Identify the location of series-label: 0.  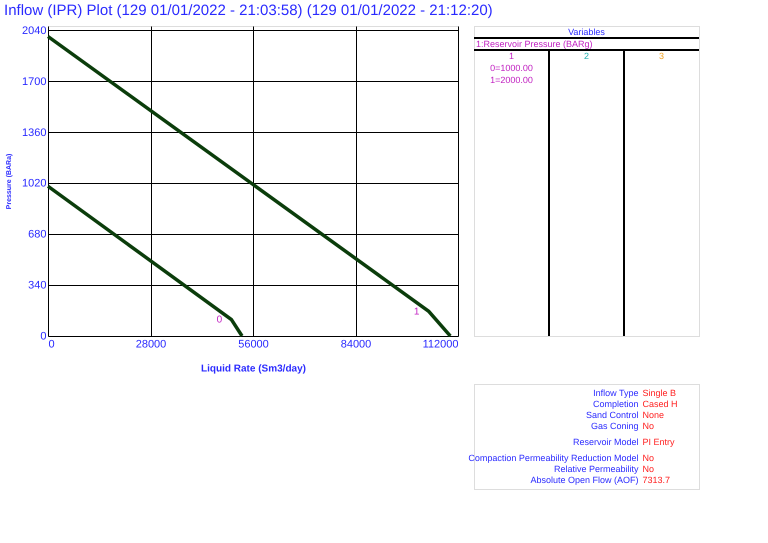
(219, 320).